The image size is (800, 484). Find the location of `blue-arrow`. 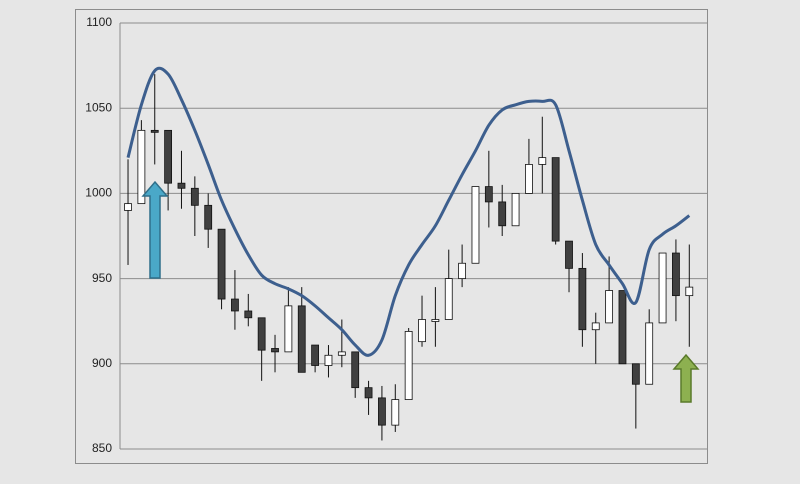

blue-arrow is located at coordinates (155, 229).